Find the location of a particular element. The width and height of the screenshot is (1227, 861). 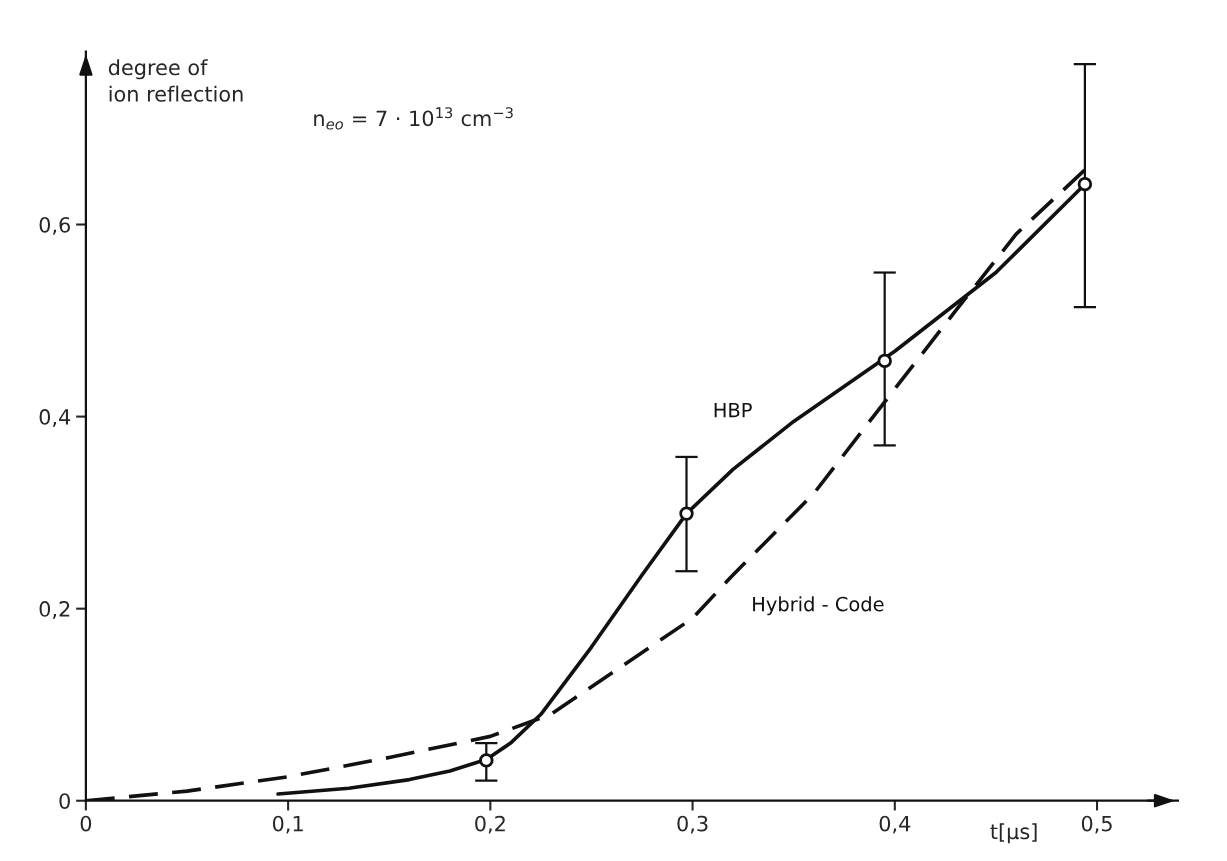

y-tick-label: 0,6 is located at coordinates (54, 225).